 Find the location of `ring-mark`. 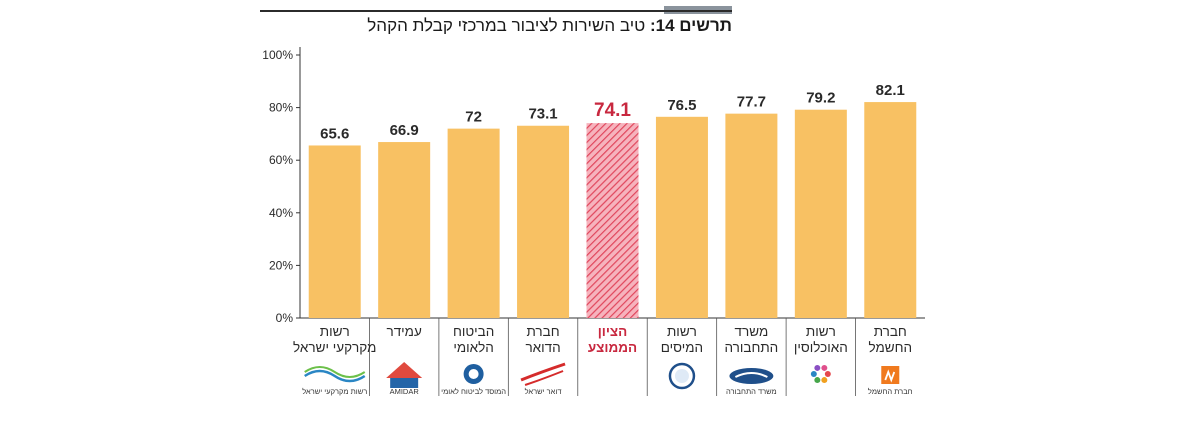

ring-mark is located at coordinates (682, 376).